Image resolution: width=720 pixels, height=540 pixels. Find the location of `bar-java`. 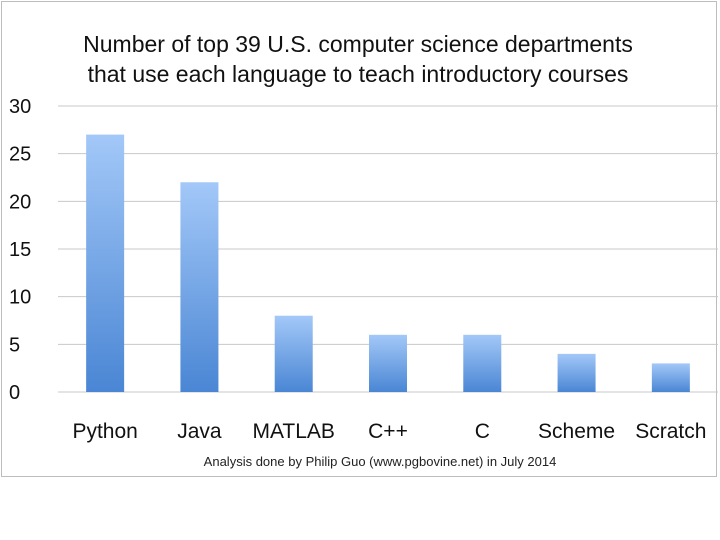

bar-java is located at coordinates (199, 287).